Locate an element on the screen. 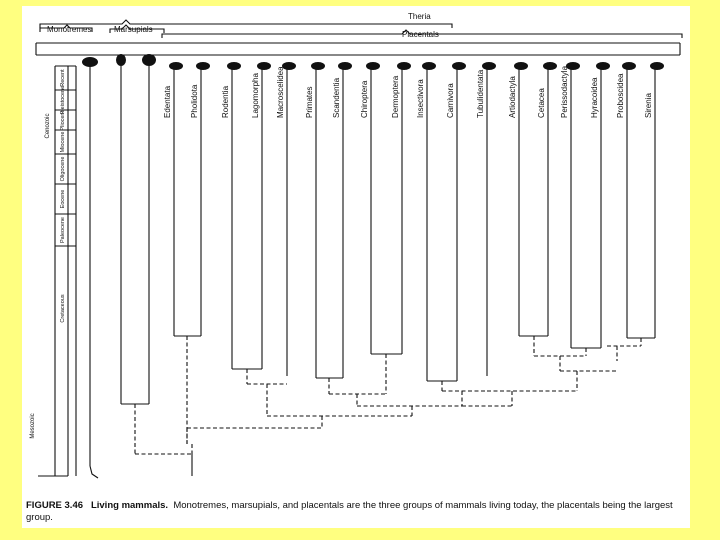  order-label: Tubulidentata is located at coordinates (480, 93).